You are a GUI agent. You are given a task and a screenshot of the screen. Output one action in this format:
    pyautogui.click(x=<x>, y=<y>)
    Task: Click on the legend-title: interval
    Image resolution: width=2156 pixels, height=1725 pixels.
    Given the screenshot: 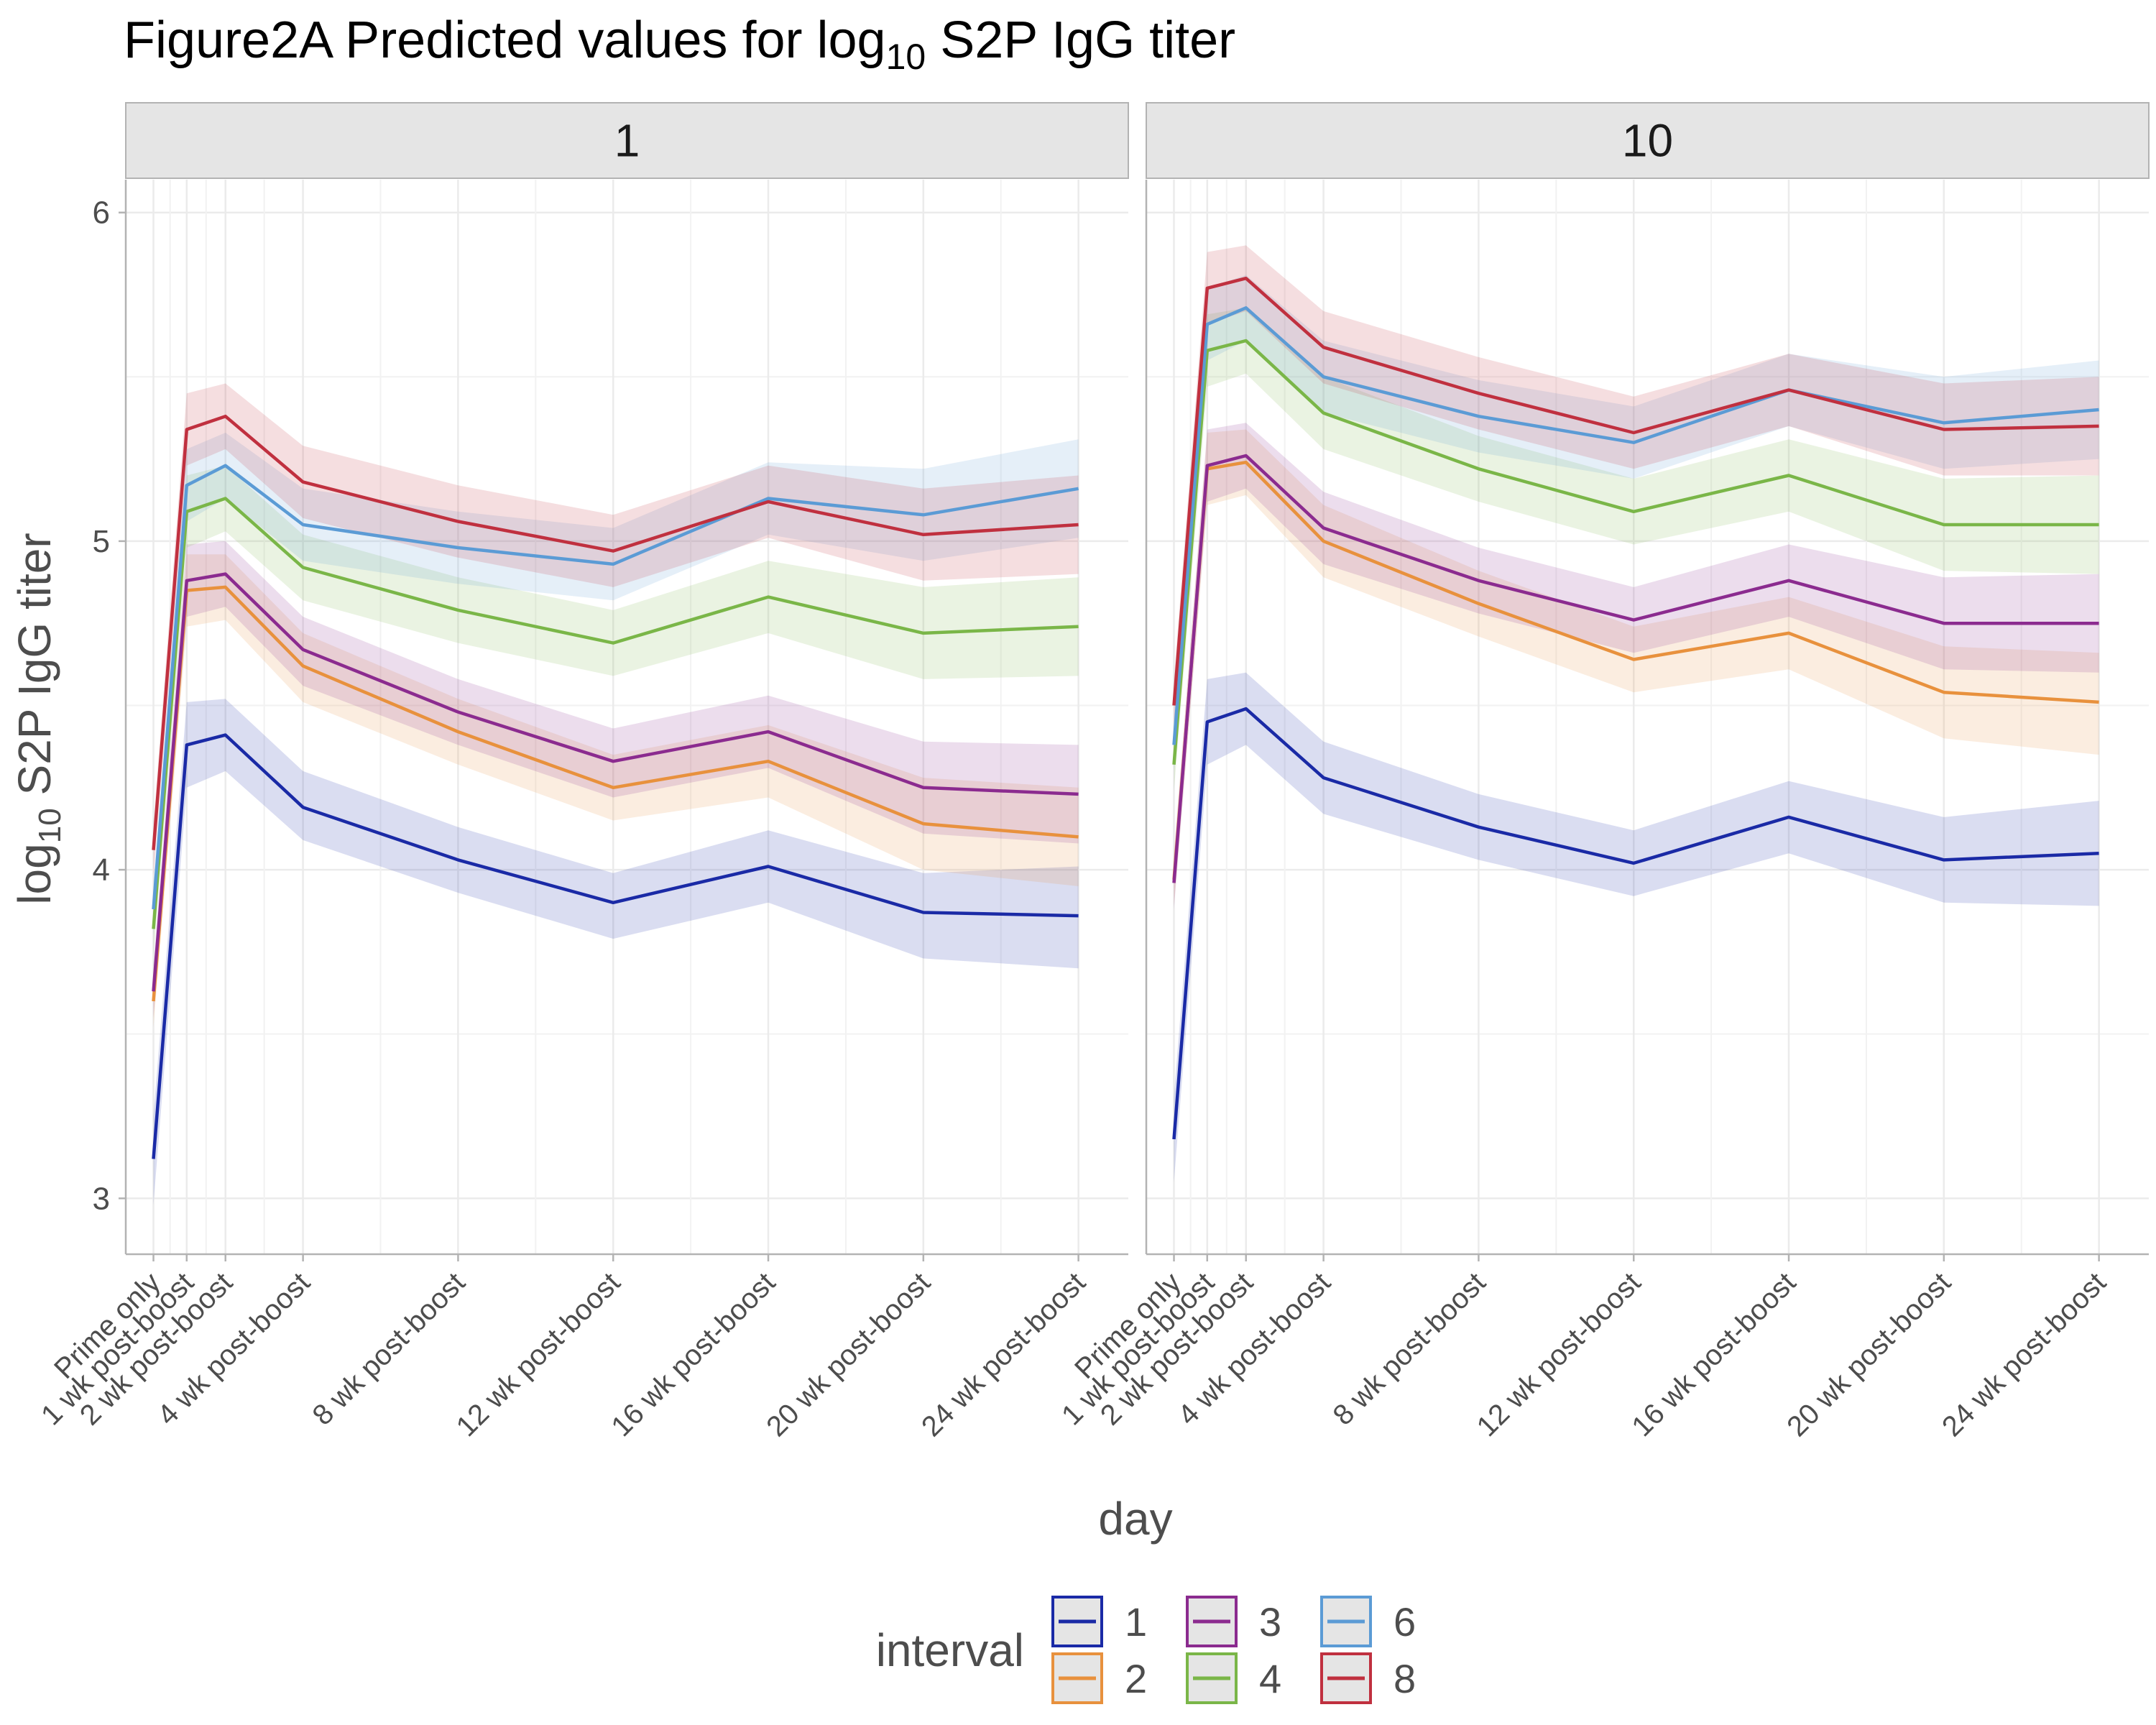 What is the action you would take?
    pyautogui.click(x=950, y=1650)
    